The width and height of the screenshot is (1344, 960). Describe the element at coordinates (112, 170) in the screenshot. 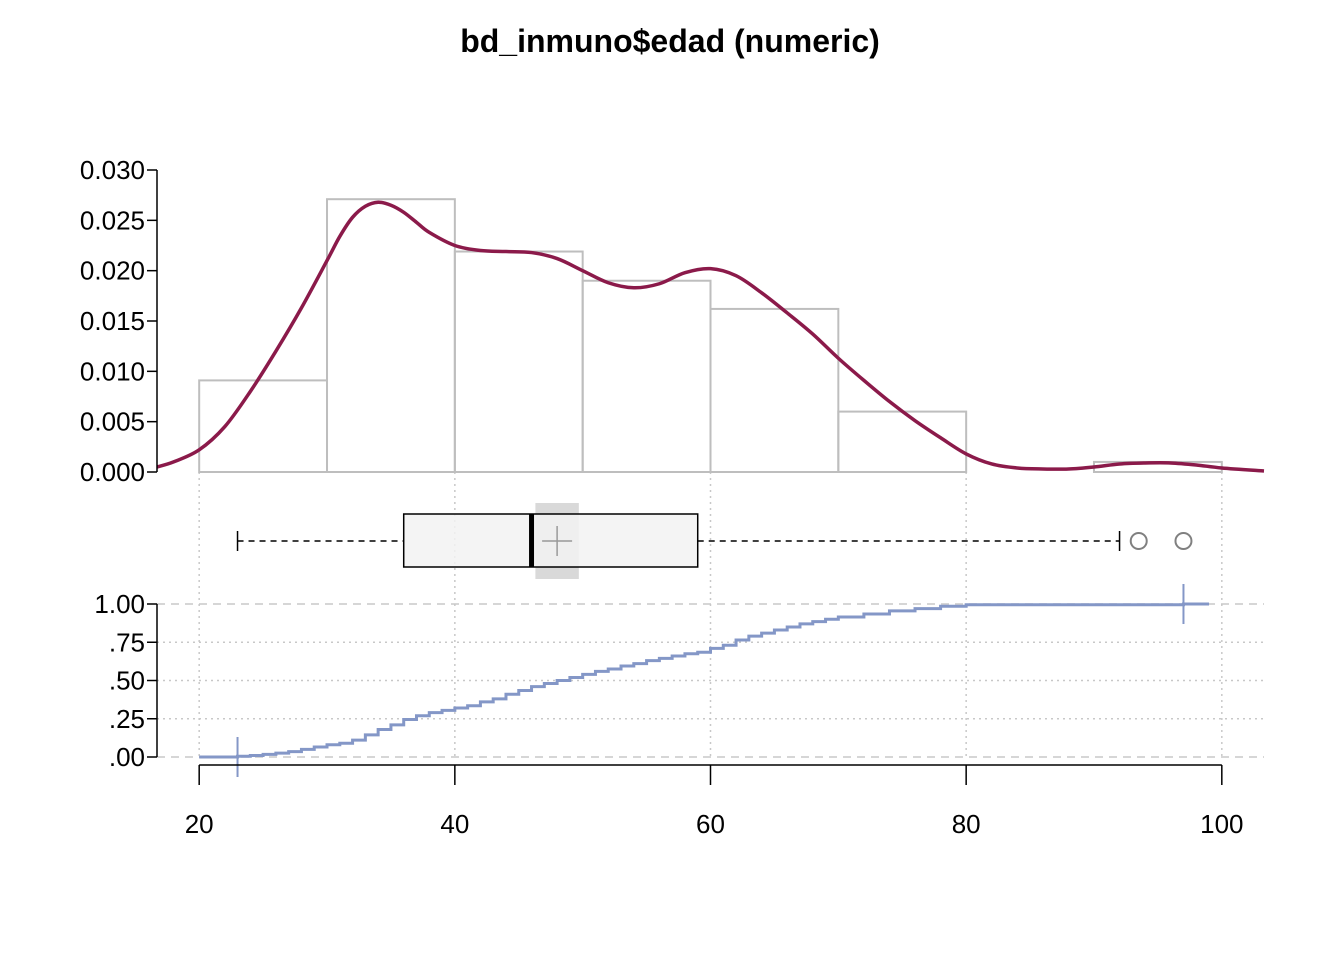

I see `hist-y-tick-label: 0.030` at that location.